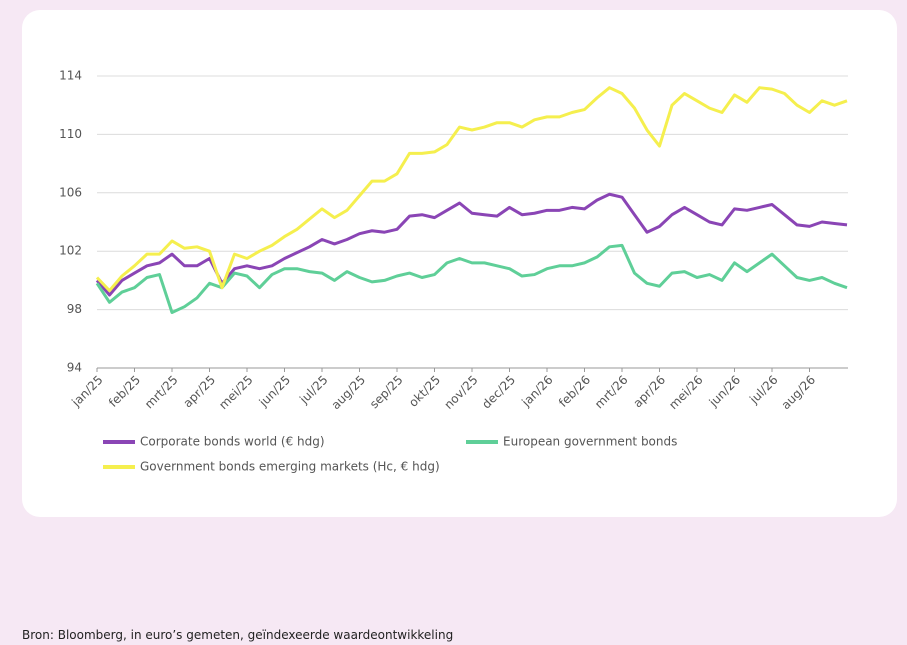  What do you see at coordinates (74, 309) in the screenshot?
I see `y-tick-label: 98` at bounding box center [74, 309].